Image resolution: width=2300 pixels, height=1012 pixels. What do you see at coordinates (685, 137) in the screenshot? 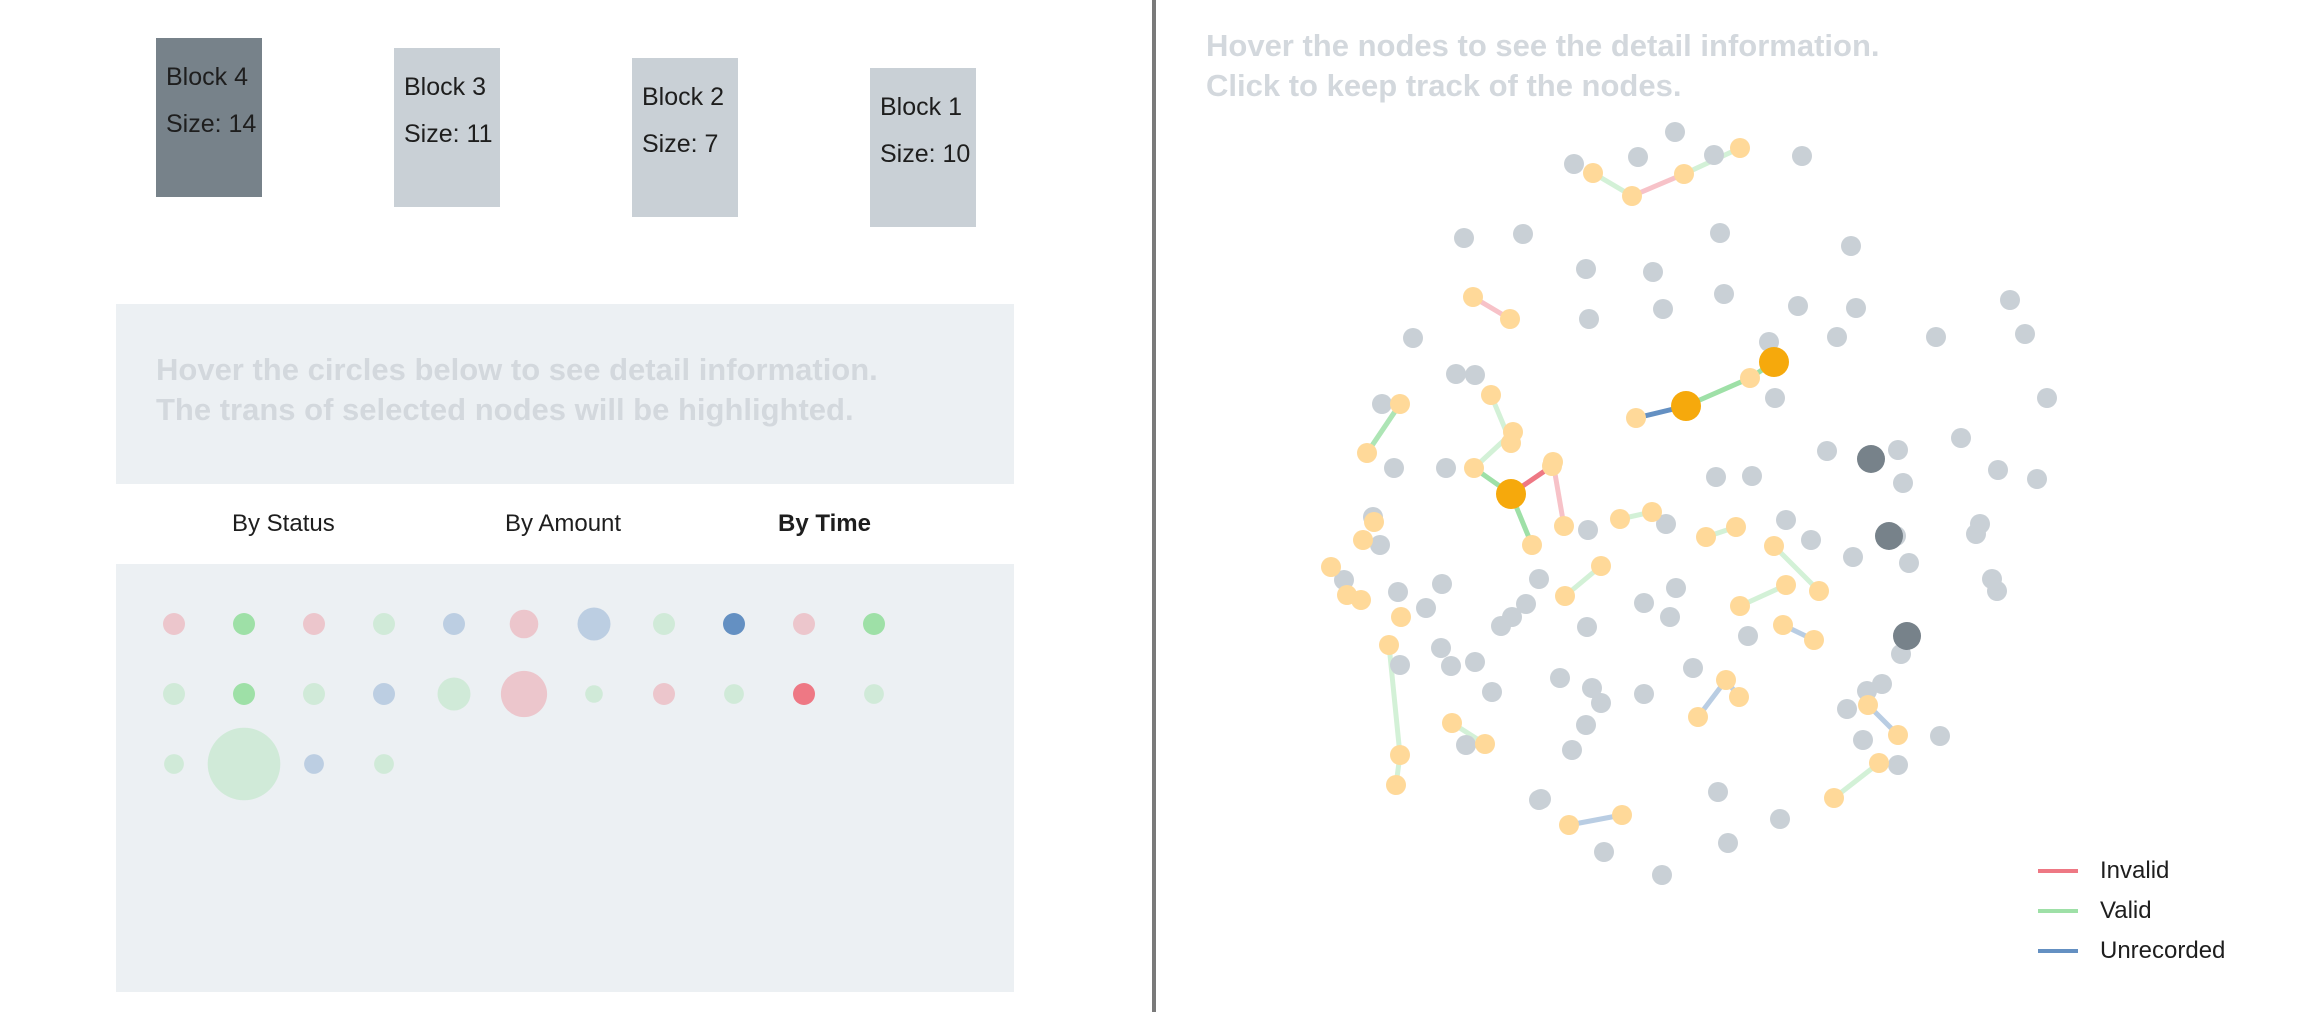
I see `block-card-2: Block 2 Size: 7` at bounding box center [685, 137].